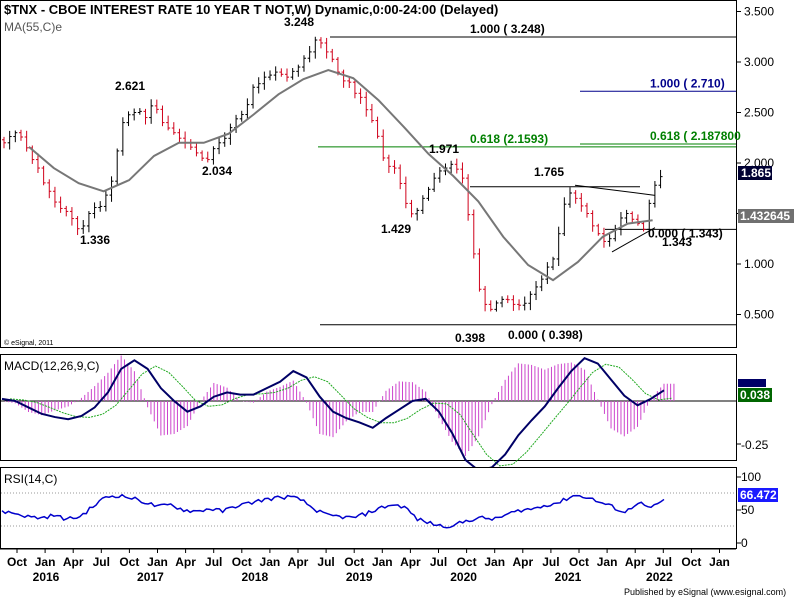 This screenshot has height=599, width=797. I want to click on last-price-value: 1.865, so click(756, 173).